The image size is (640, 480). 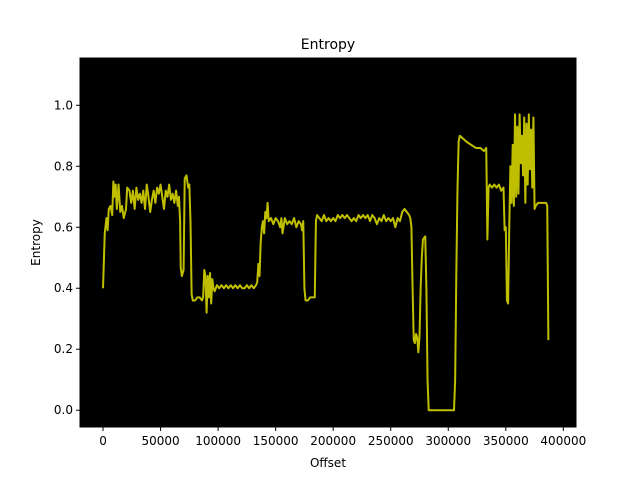 What do you see at coordinates (67, 257) in the screenshot?
I see `y-axis: 0.0 0.2 0.4 0.6 0.8 1.0` at bounding box center [67, 257].